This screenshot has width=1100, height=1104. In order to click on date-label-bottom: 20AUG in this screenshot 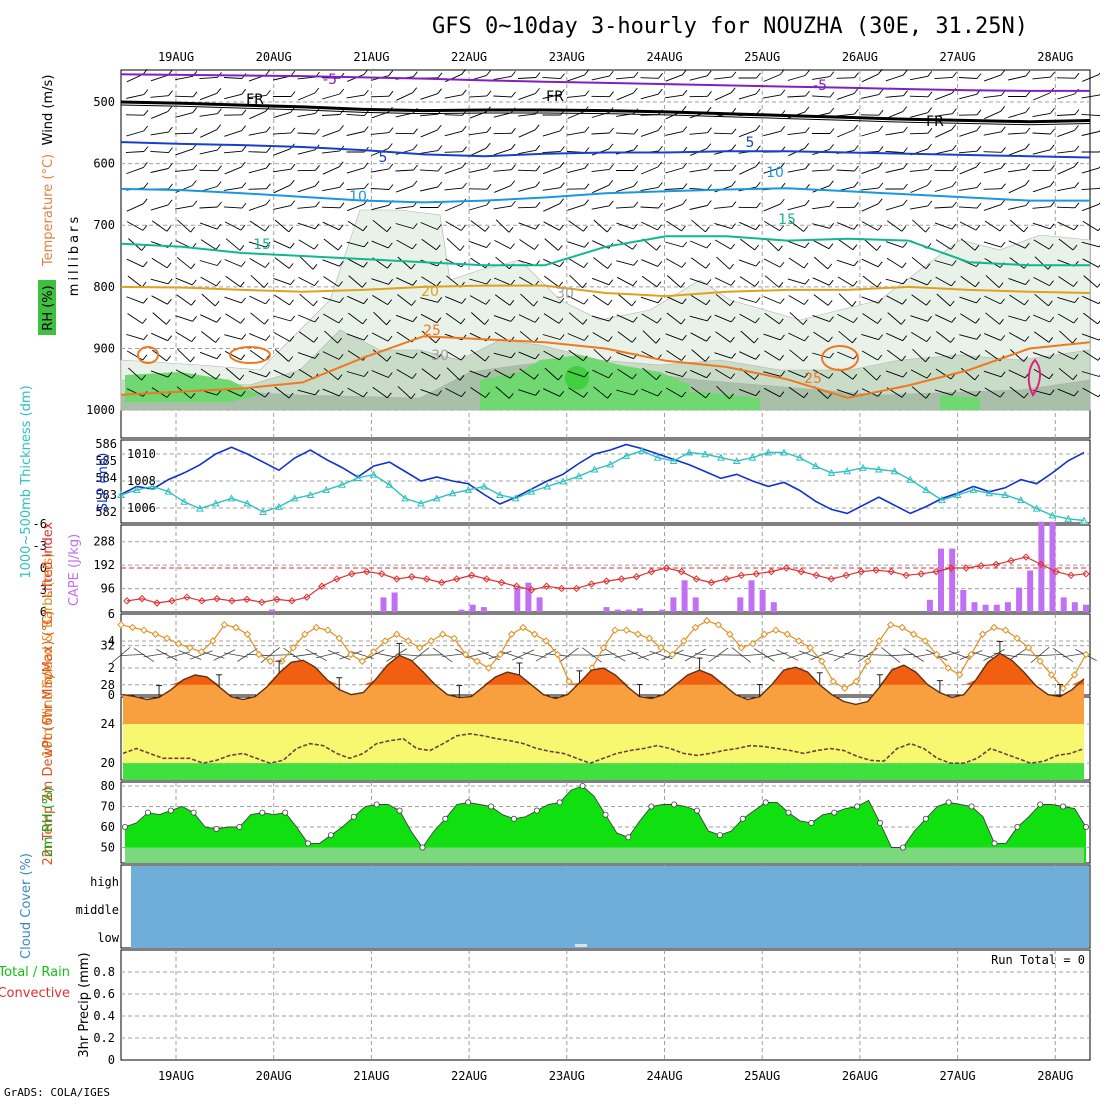, I will do `click(274, 1076)`.